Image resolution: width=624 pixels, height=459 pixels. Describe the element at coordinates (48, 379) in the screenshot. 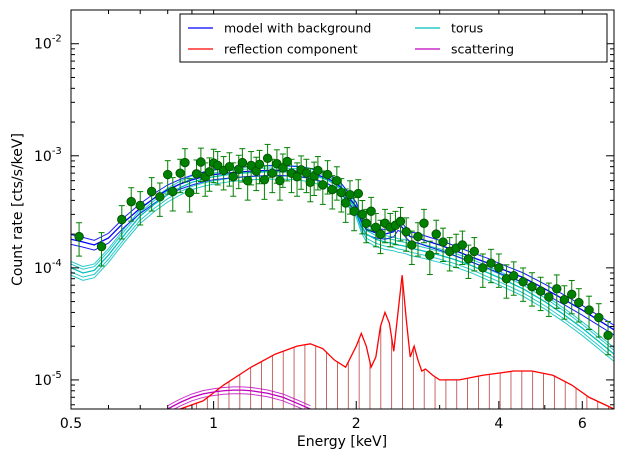

I see `y-tick-label: 10⁻⁵` at that location.